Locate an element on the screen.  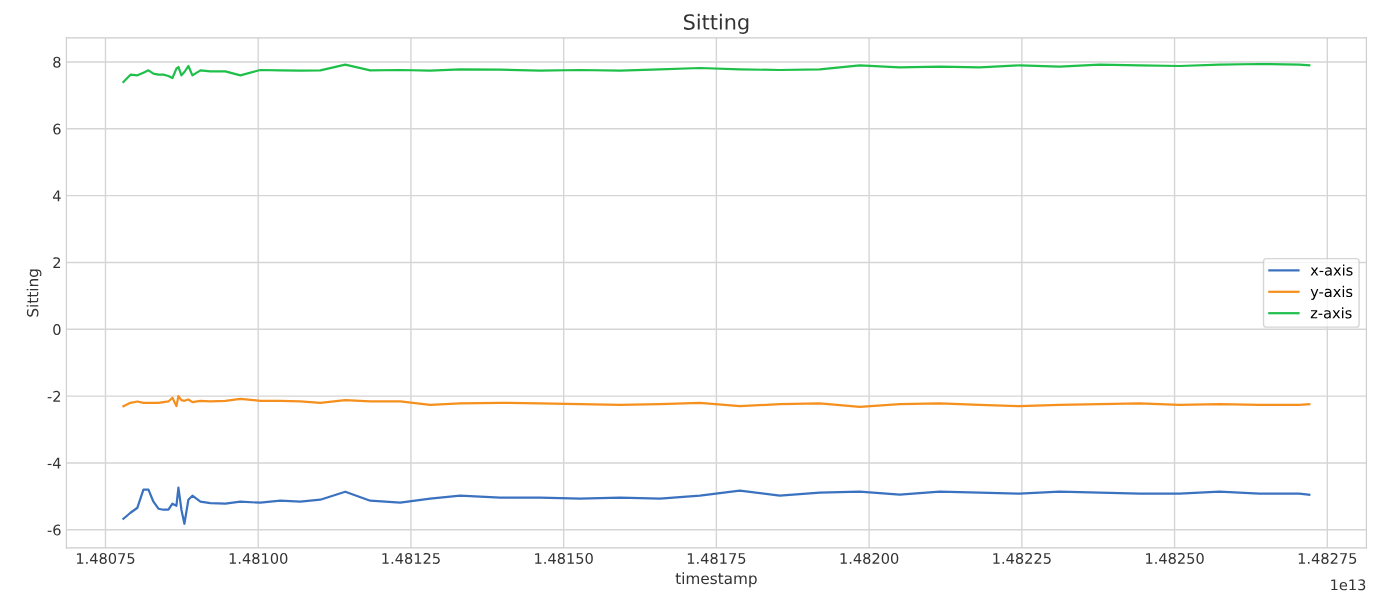
x-tick-label: 1.48275 is located at coordinates (1327, 558).